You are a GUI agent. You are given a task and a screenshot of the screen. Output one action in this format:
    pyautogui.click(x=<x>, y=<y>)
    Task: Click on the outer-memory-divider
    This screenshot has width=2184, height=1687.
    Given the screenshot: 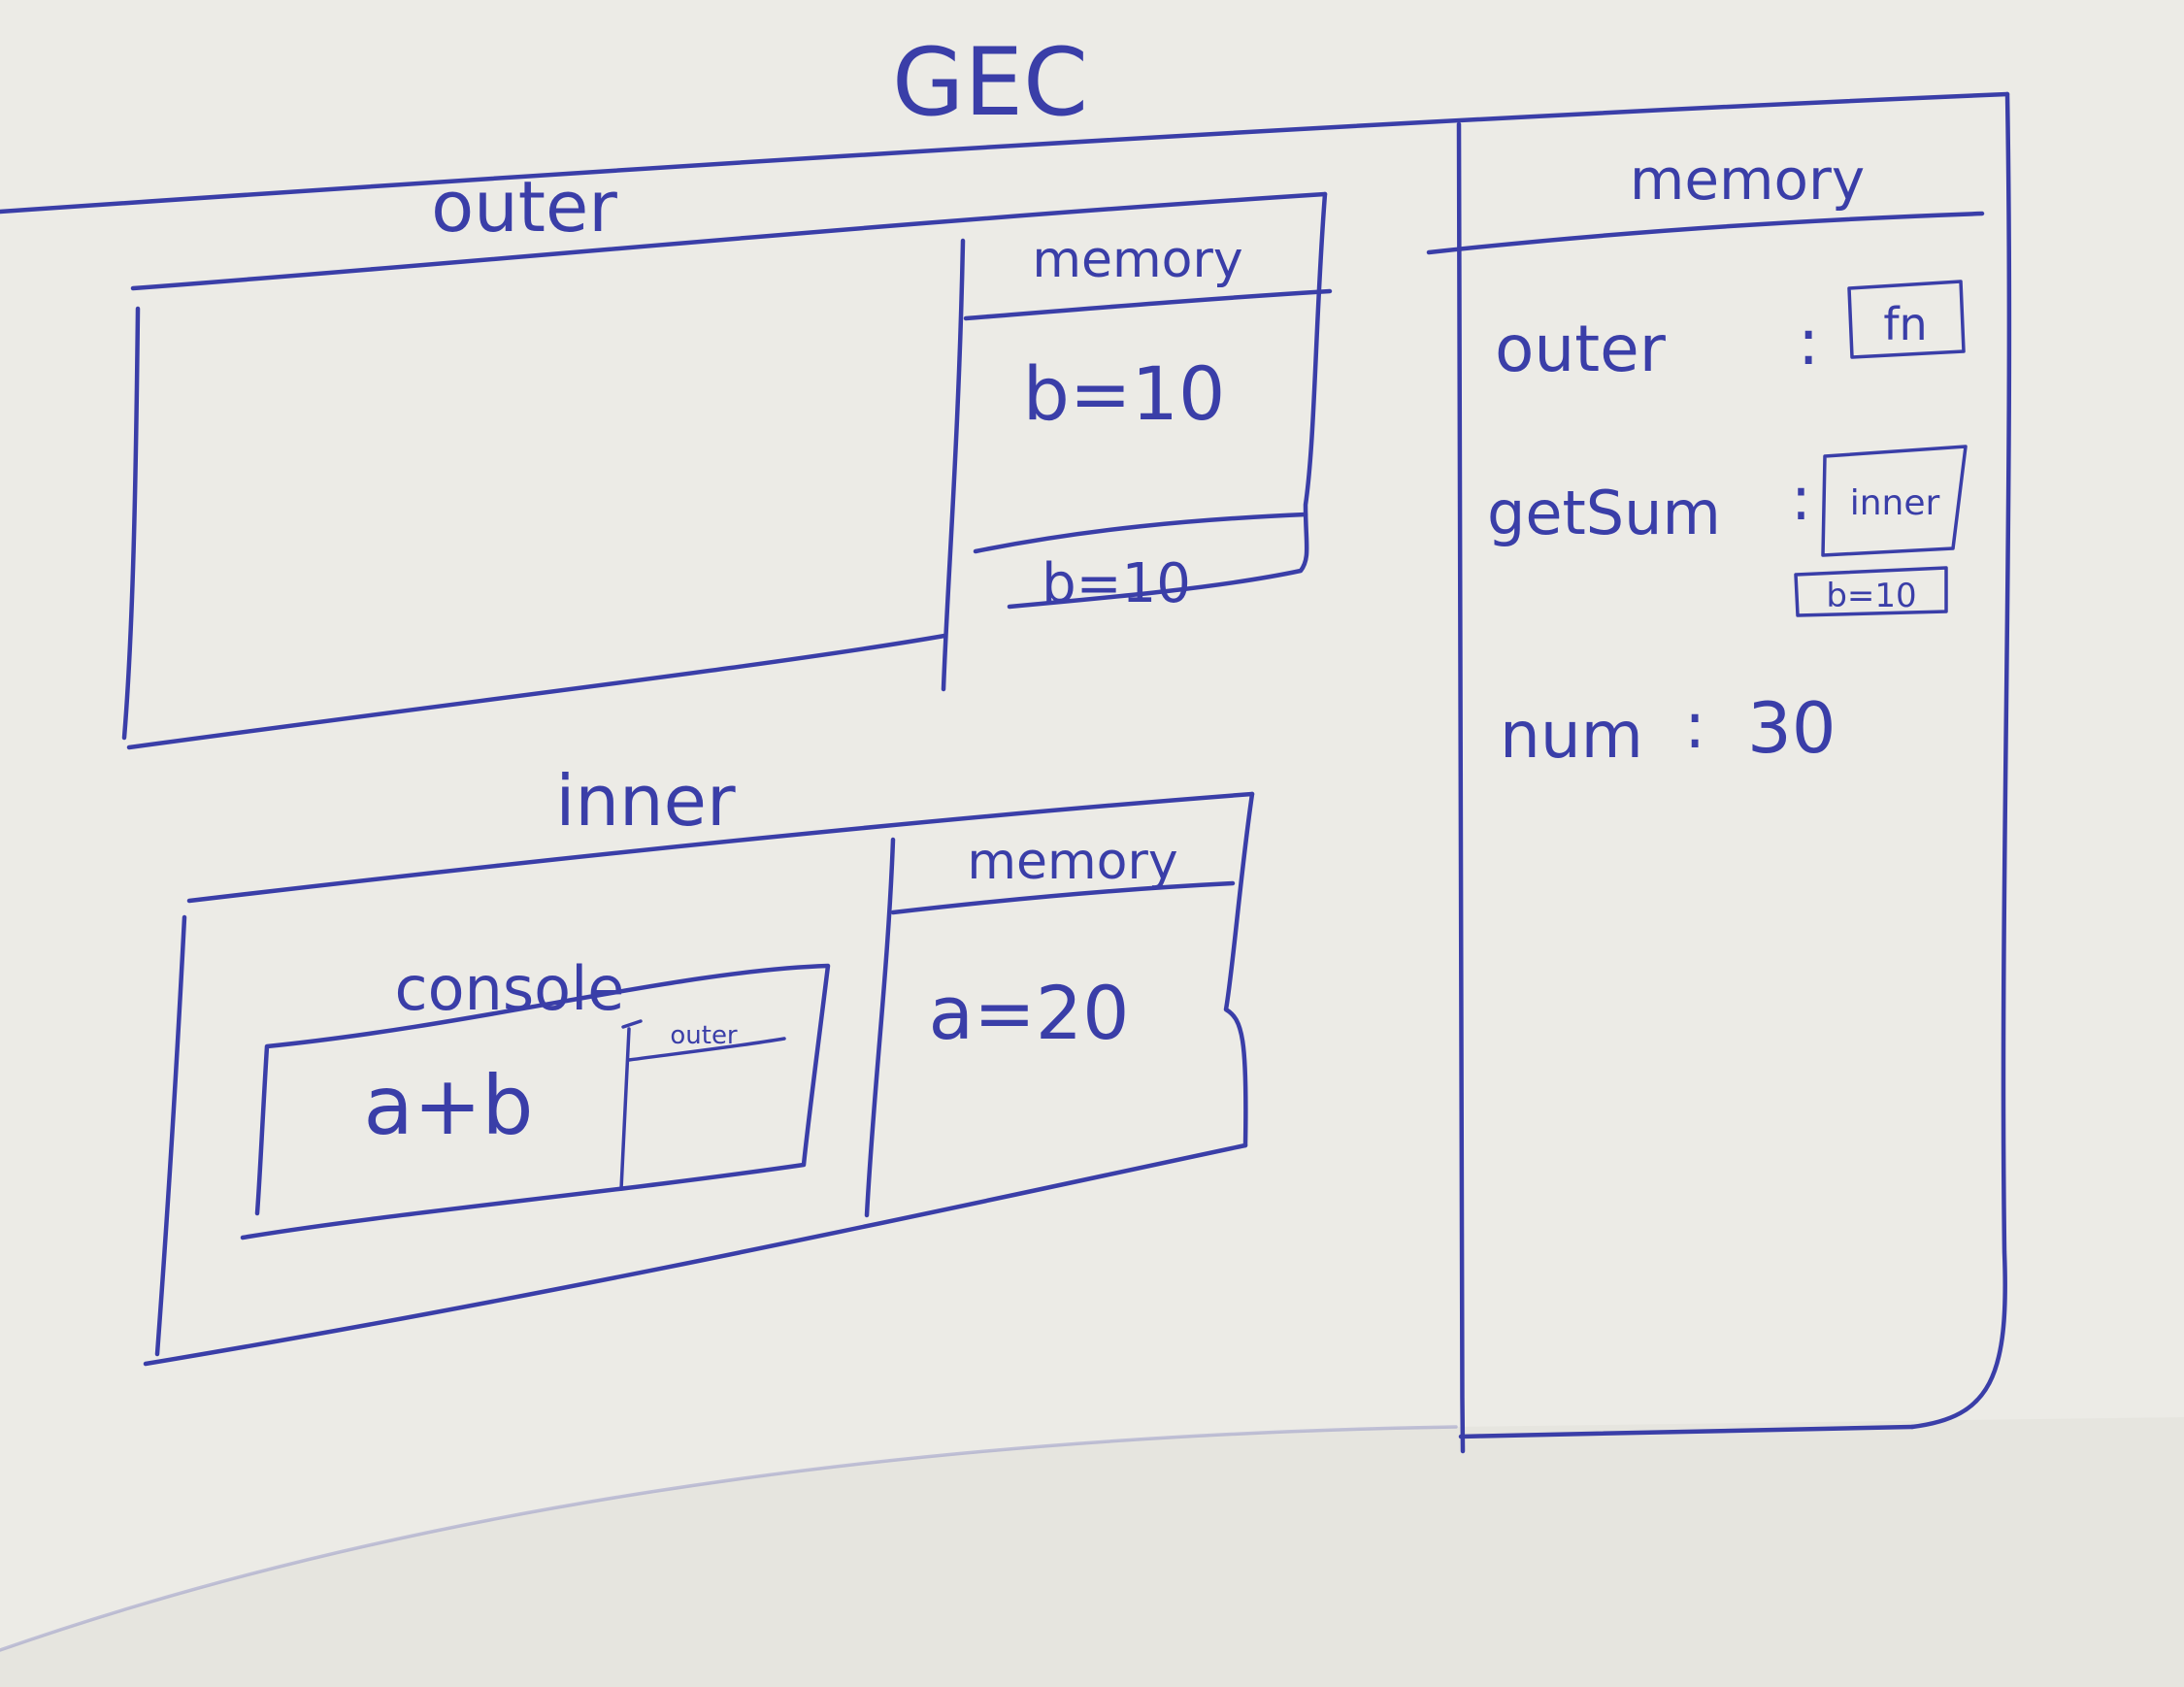 What is the action you would take?
    pyautogui.click(x=1140, y=533)
    